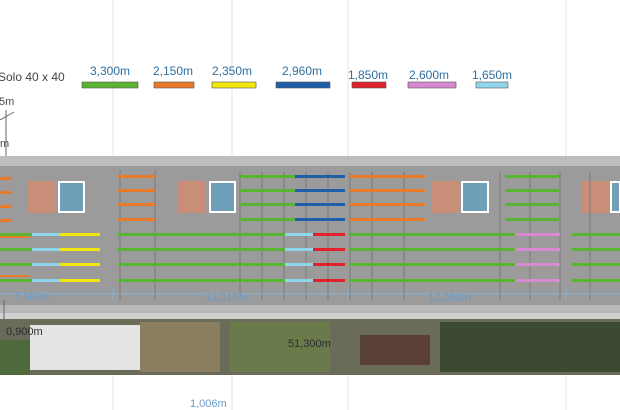 The height and width of the screenshot is (410, 620). What do you see at coordinates (232, 71) in the screenshot?
I see `legend-label-3: 2,350m` at bounding box center [232, 71].